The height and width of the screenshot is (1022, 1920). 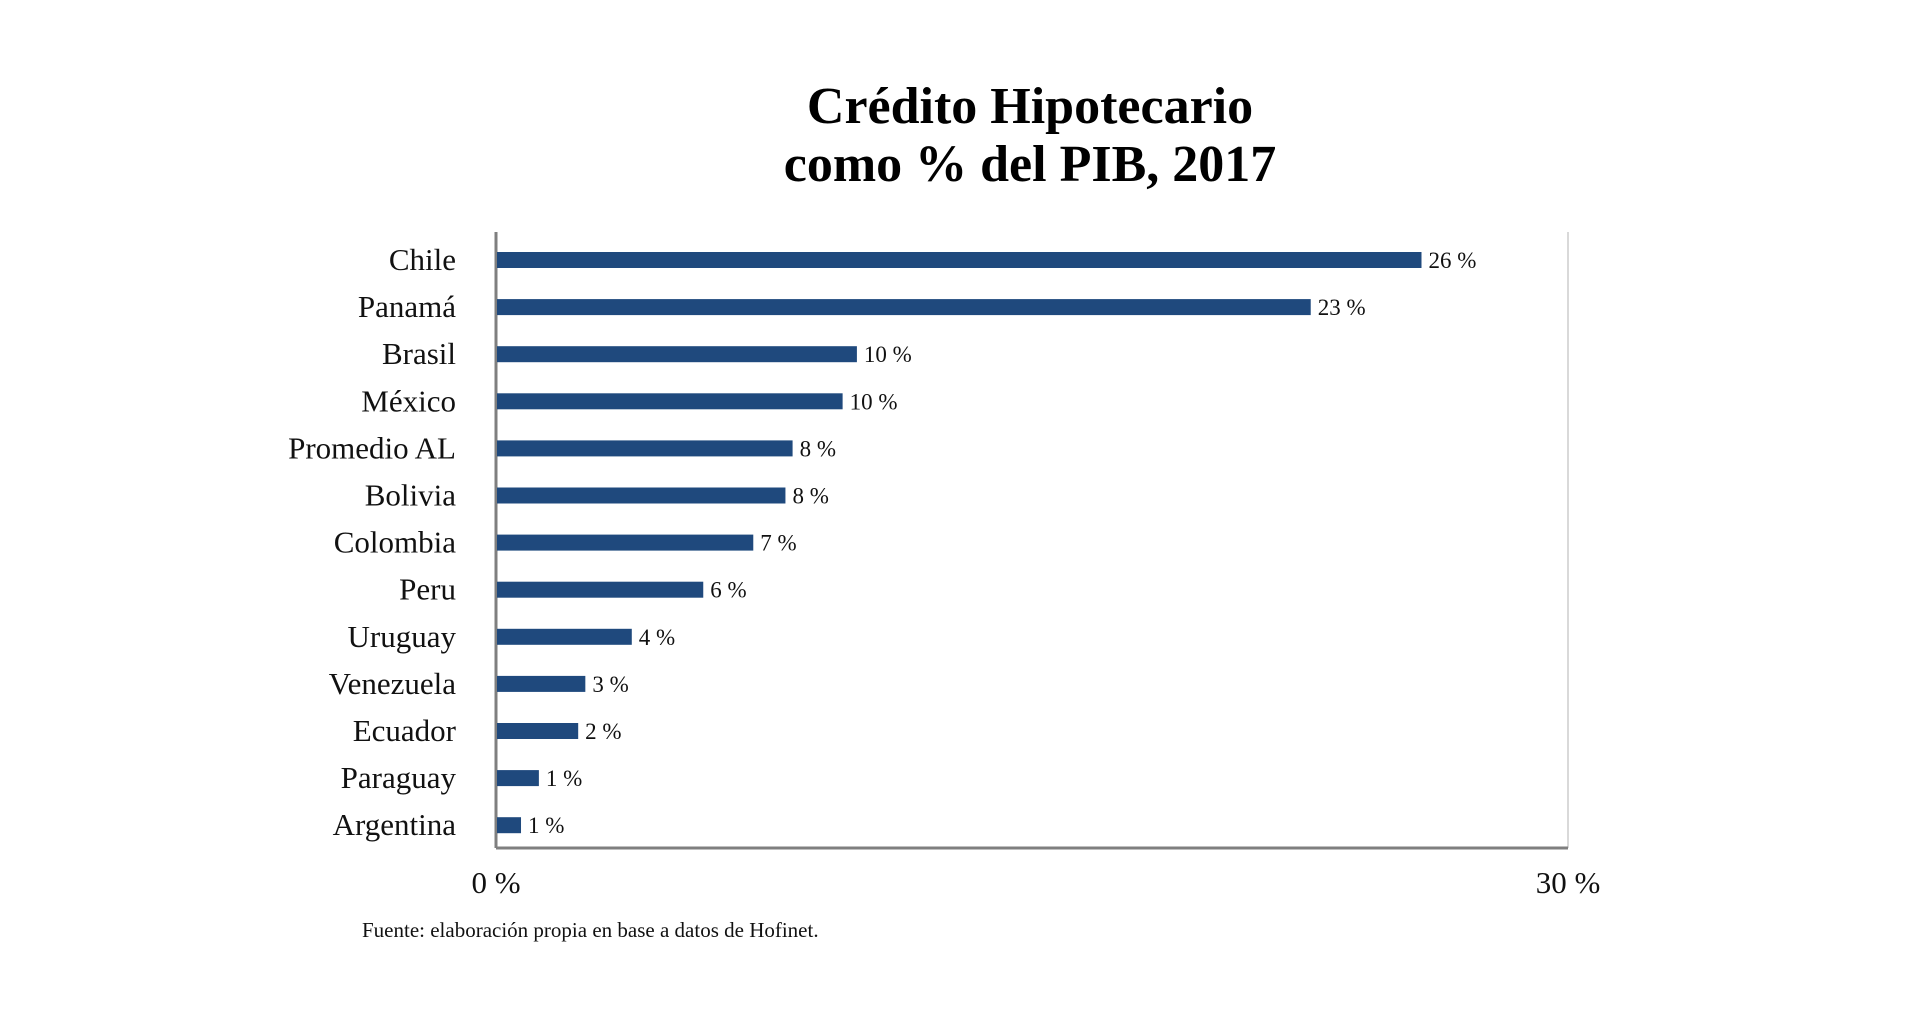 What do you see at coordinates (1452, 260) in the screenshot?
I see `bar-value-label: 26 %` at bounding box center [1452, 260].